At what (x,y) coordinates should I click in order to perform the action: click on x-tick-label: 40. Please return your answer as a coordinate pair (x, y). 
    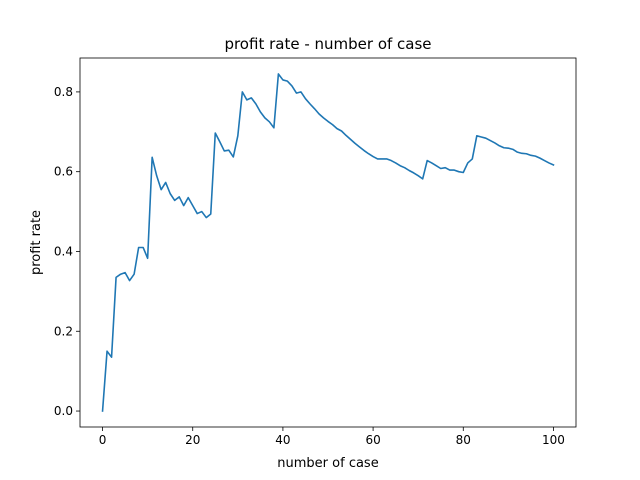
    Looking at the image, I should click on (282, 440).